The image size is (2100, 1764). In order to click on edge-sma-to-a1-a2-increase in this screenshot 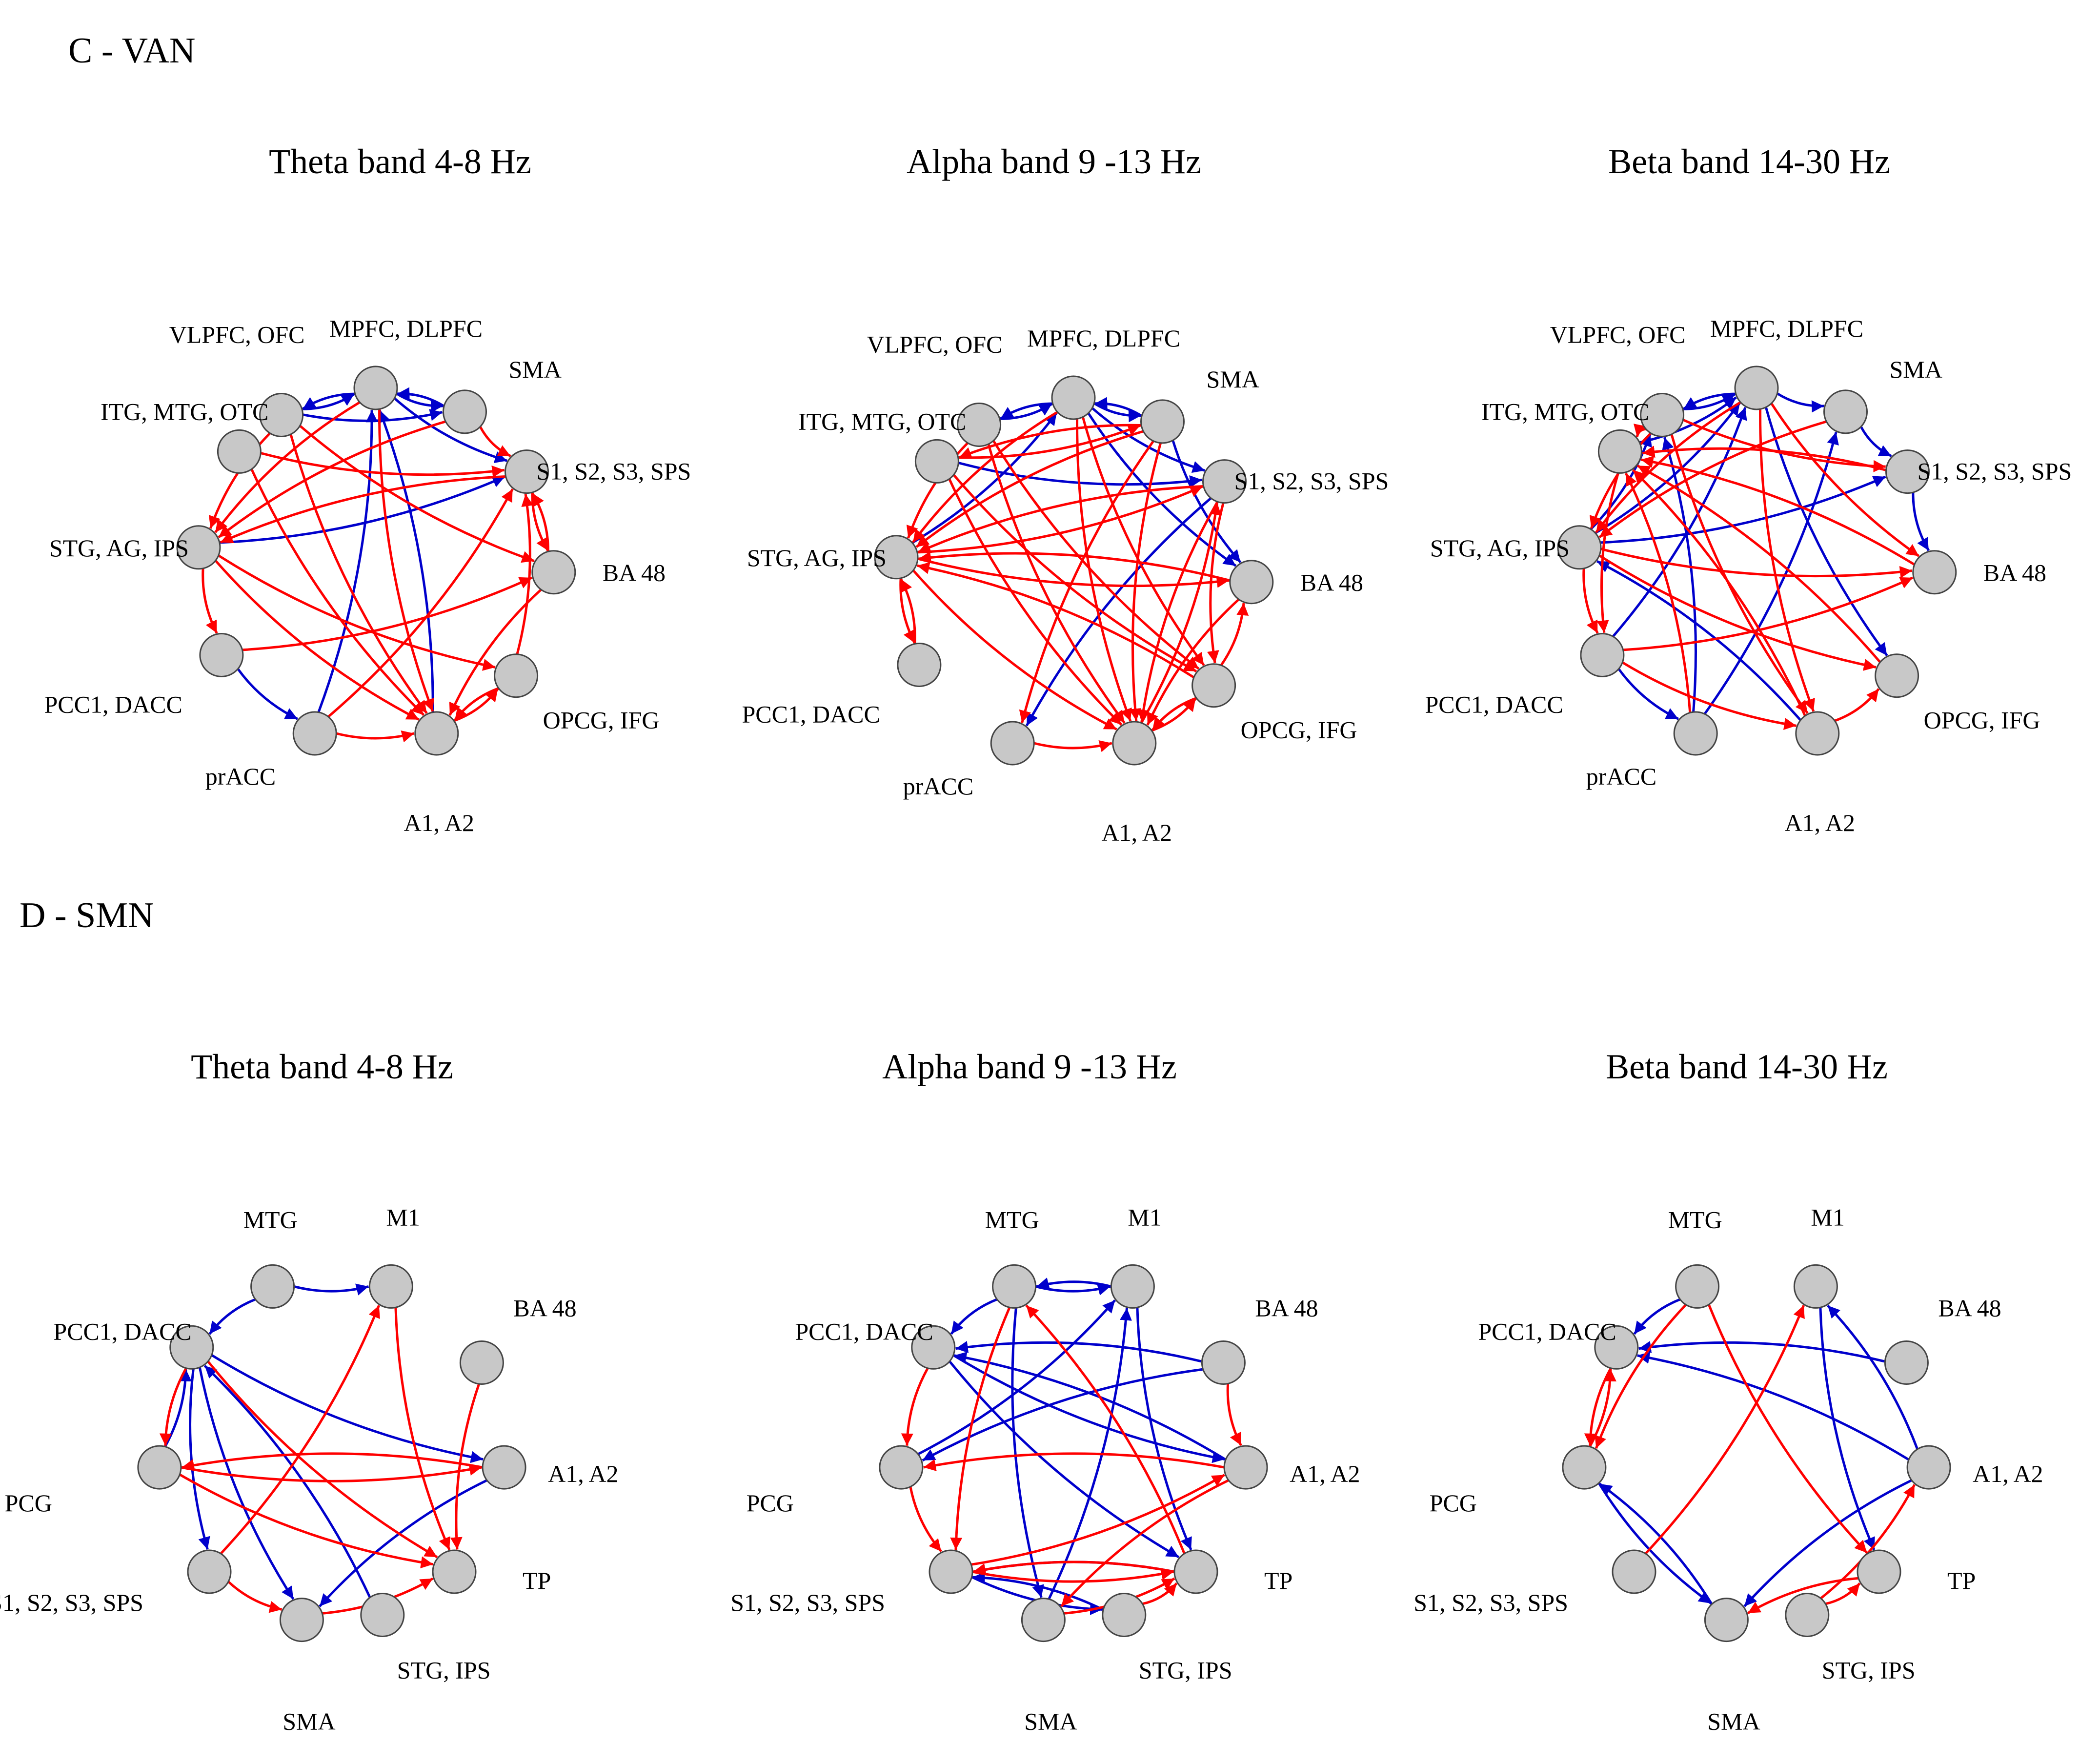, I will do `click(1145, 582)`.